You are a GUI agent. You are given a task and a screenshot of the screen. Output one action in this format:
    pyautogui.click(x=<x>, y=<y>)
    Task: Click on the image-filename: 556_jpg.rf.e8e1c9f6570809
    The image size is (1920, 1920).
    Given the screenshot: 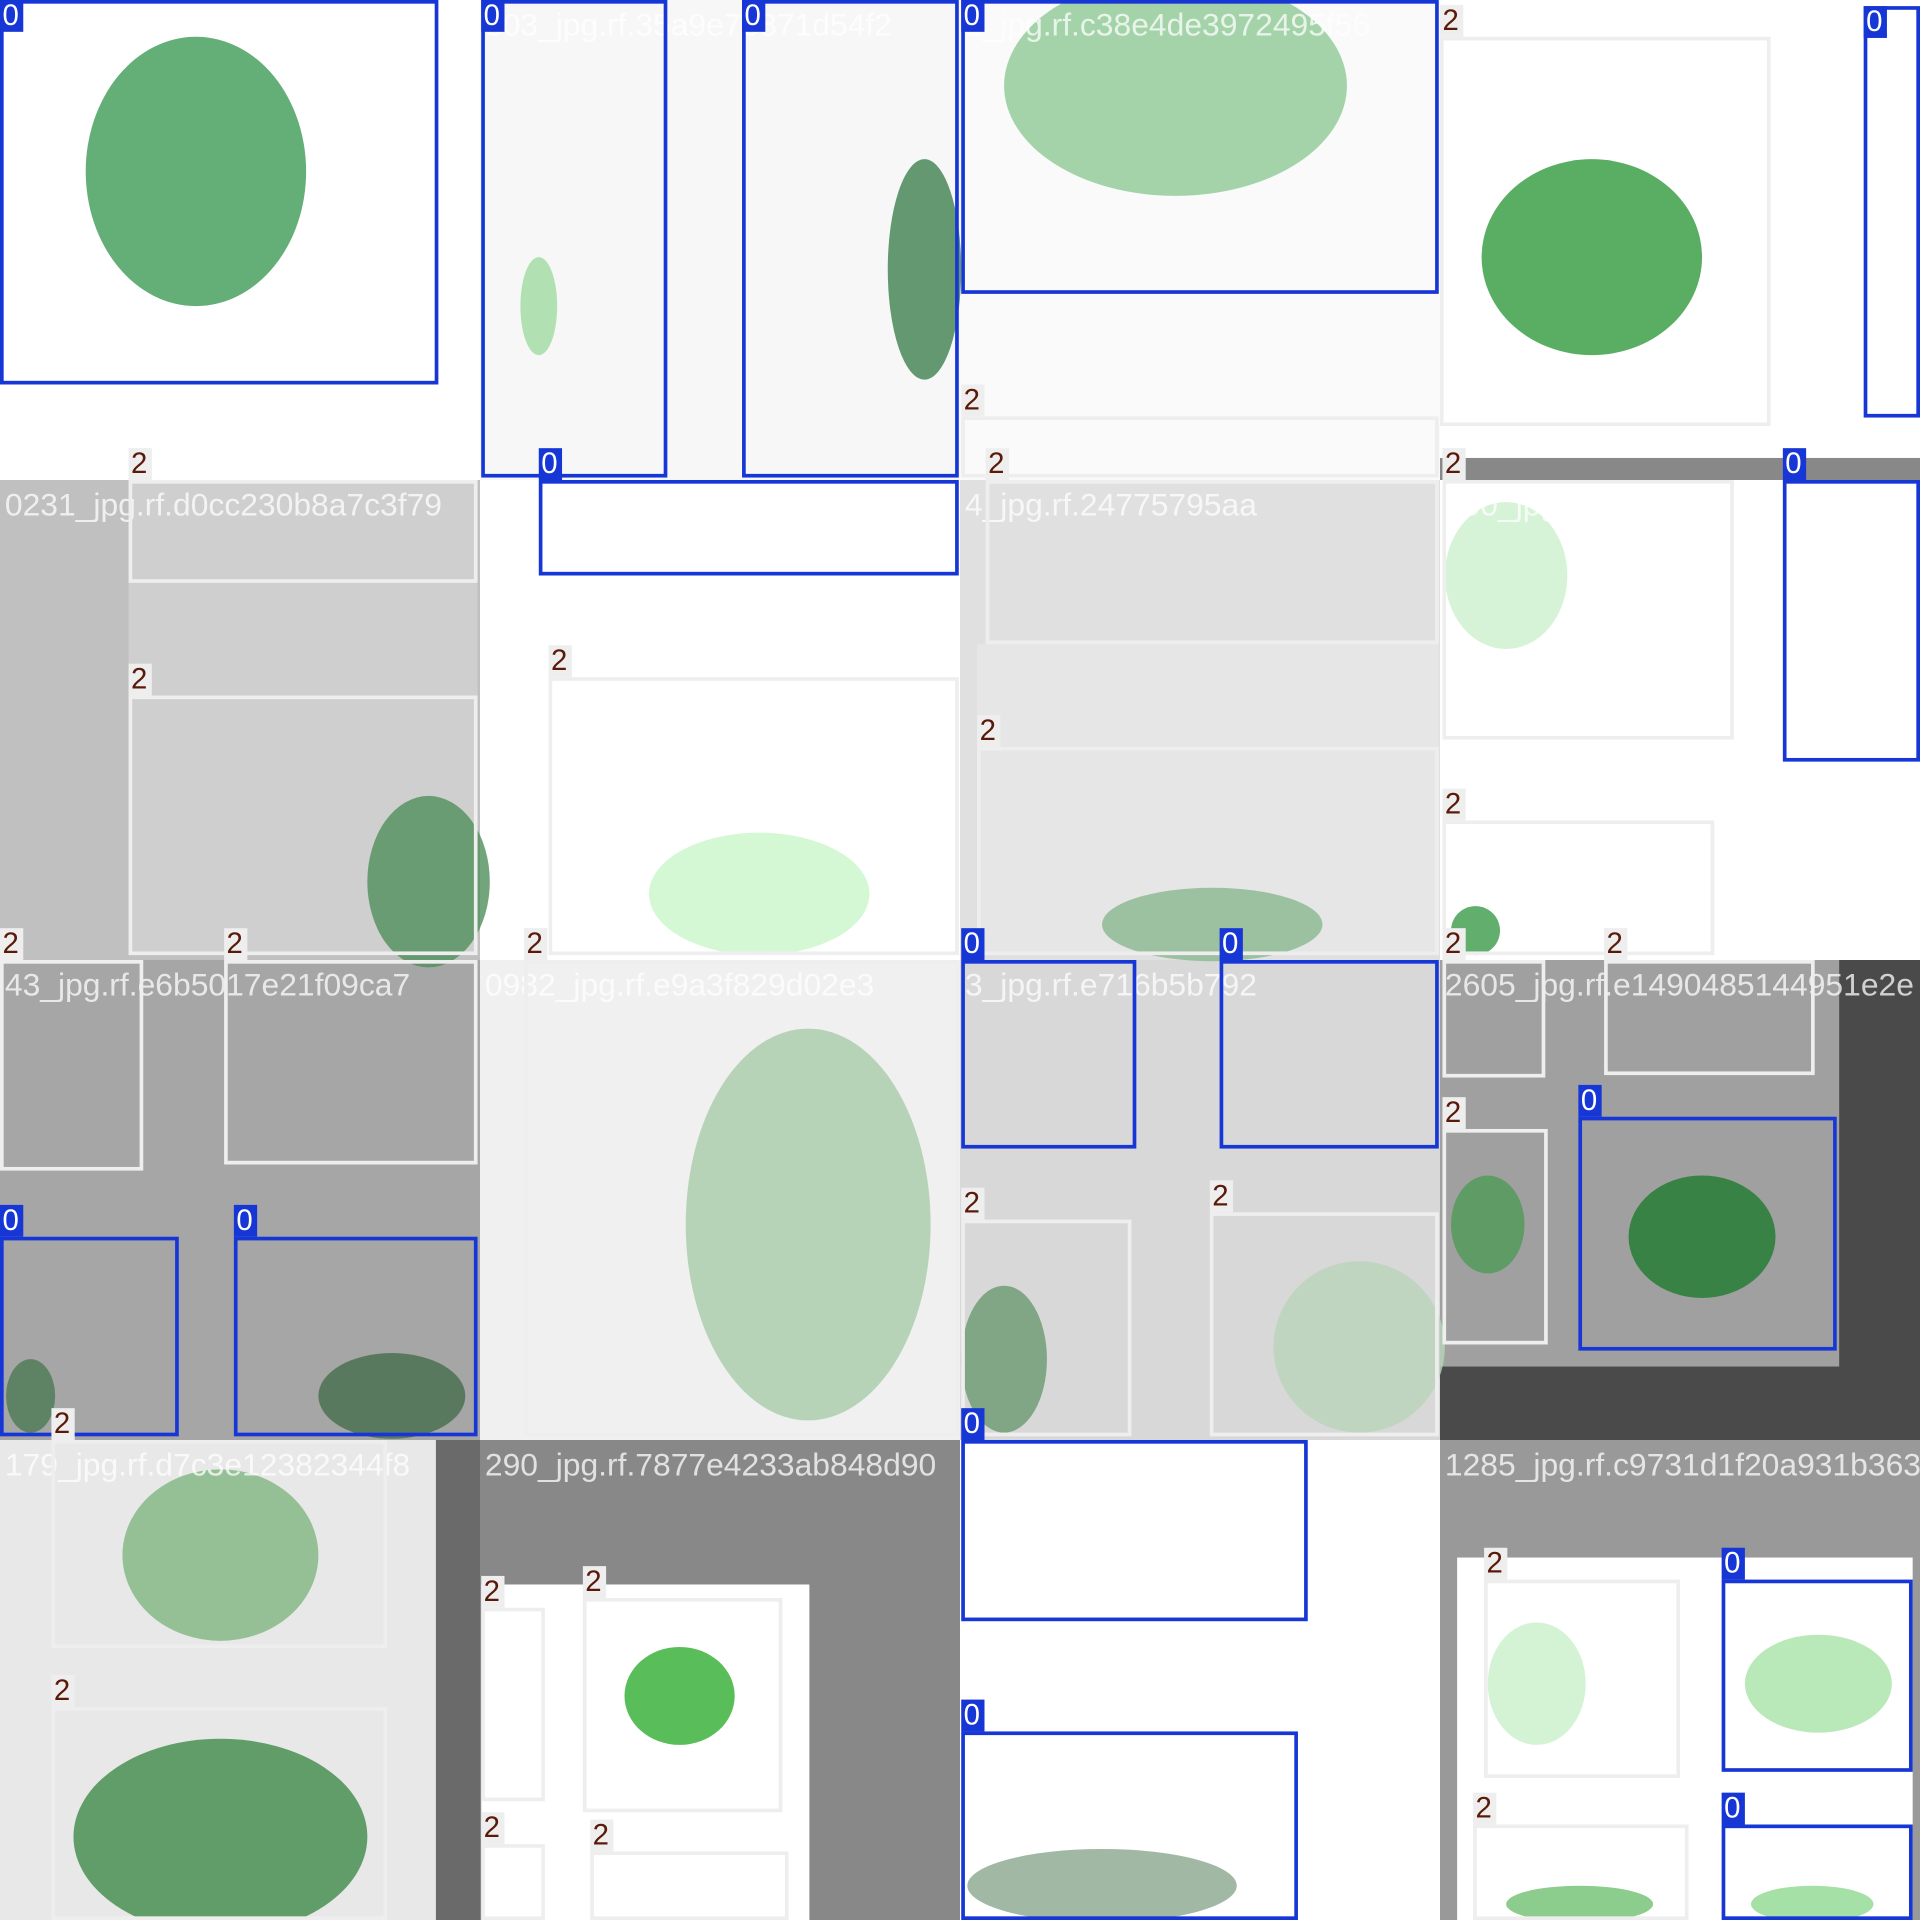 What is the action you would take?
    pyautogui.click(x=1639, y=24)
    